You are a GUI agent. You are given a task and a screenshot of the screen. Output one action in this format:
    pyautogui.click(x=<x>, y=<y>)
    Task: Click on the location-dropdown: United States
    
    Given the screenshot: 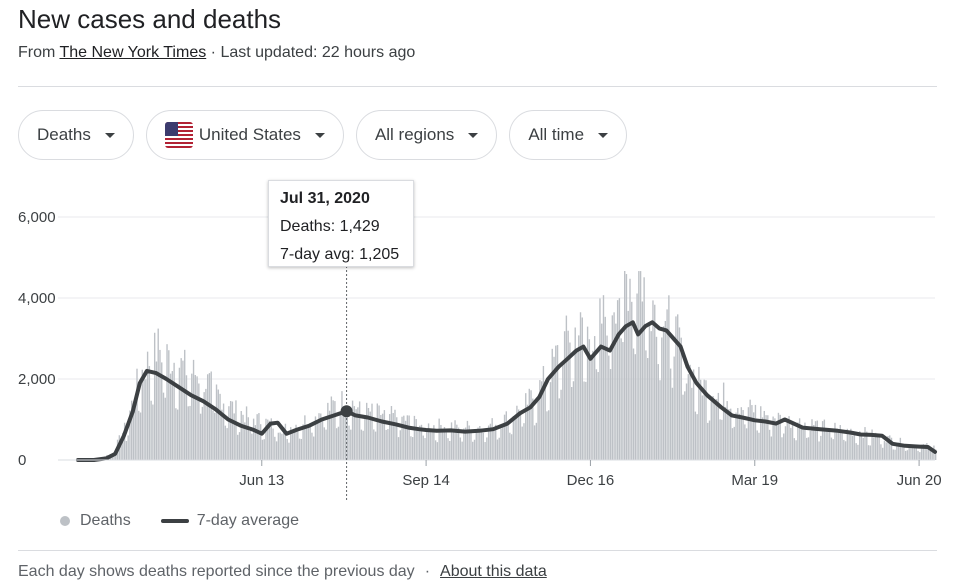 What is the action you would take?
    pyautogui.click(x=244, y=135)
    